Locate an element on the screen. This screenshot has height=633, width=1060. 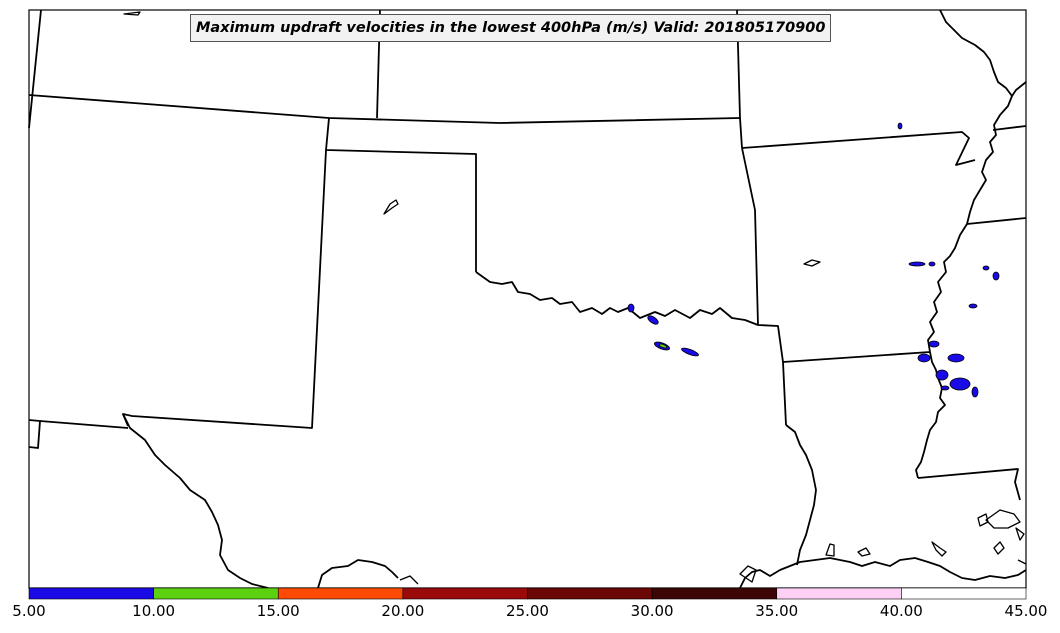
colorbar-tick-label: 45.00 is located at coordinates (1026, 611).